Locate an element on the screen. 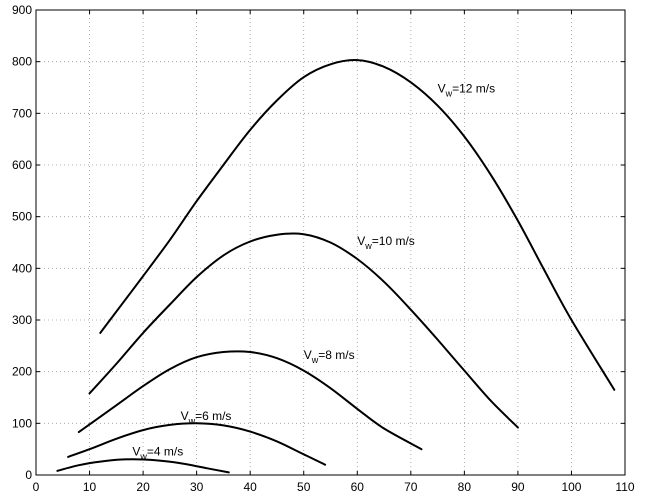 This screenshot has width=658, height=498. x-tick-label: 0 is located at coordinates (36, 487).